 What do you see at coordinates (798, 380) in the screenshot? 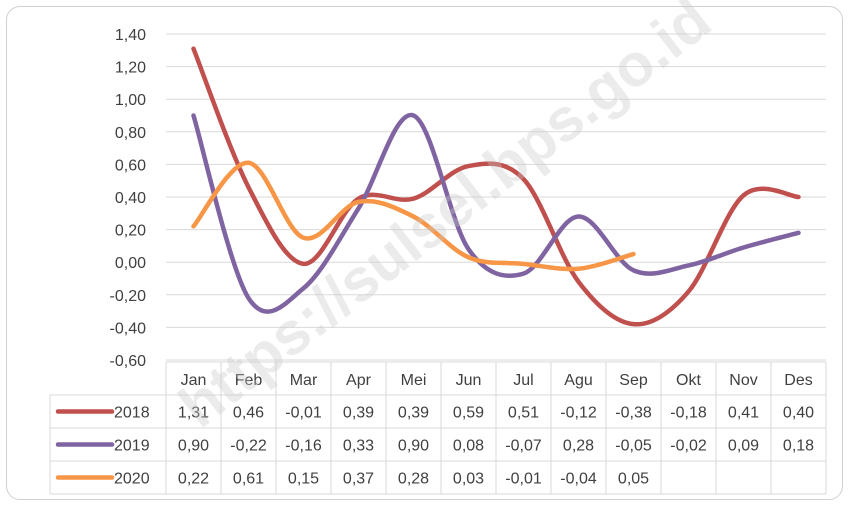
I see `x-category-label: Des` at bounding box center [798, 380].